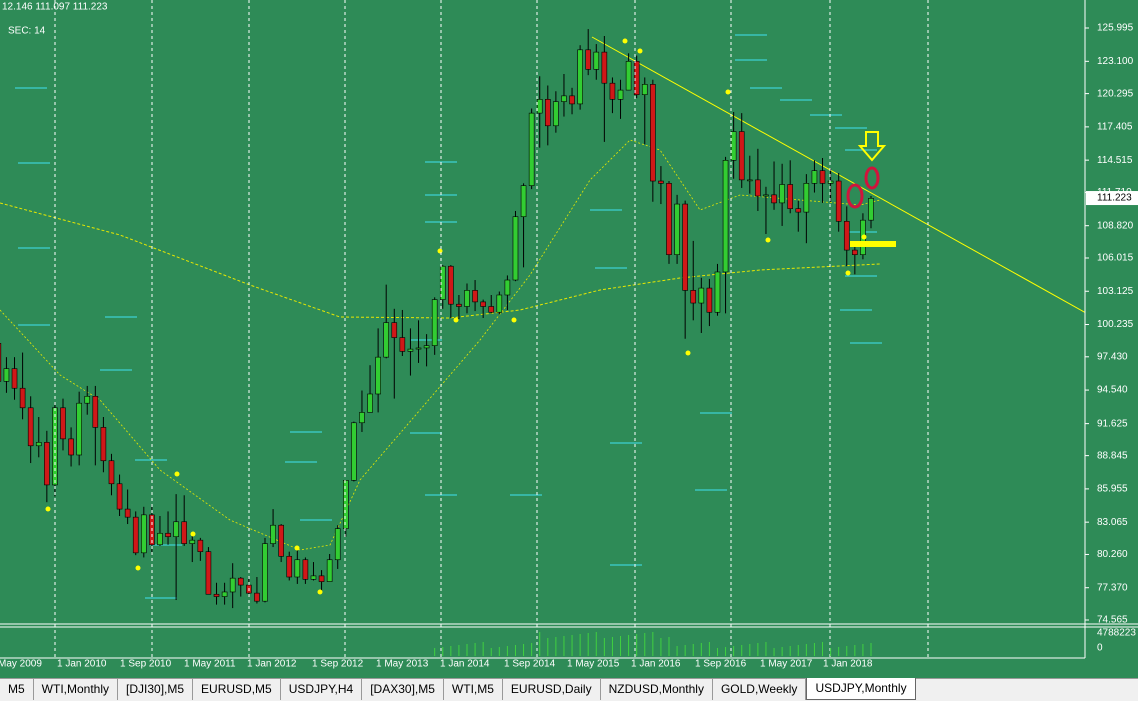 The image size is (1138, 701). I want to click on y-tick-label: 125.995, so click(1115, 28).